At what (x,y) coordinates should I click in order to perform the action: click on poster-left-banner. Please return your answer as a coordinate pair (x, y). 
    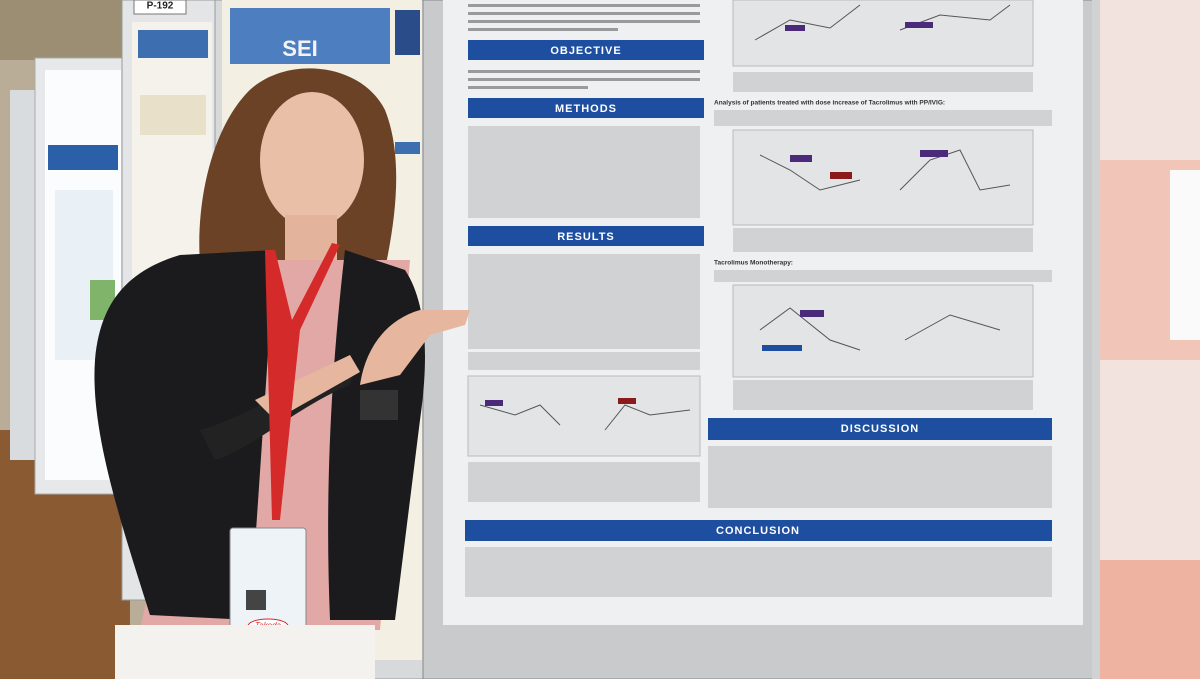
    Looking at the image, I should click on (83, 157).